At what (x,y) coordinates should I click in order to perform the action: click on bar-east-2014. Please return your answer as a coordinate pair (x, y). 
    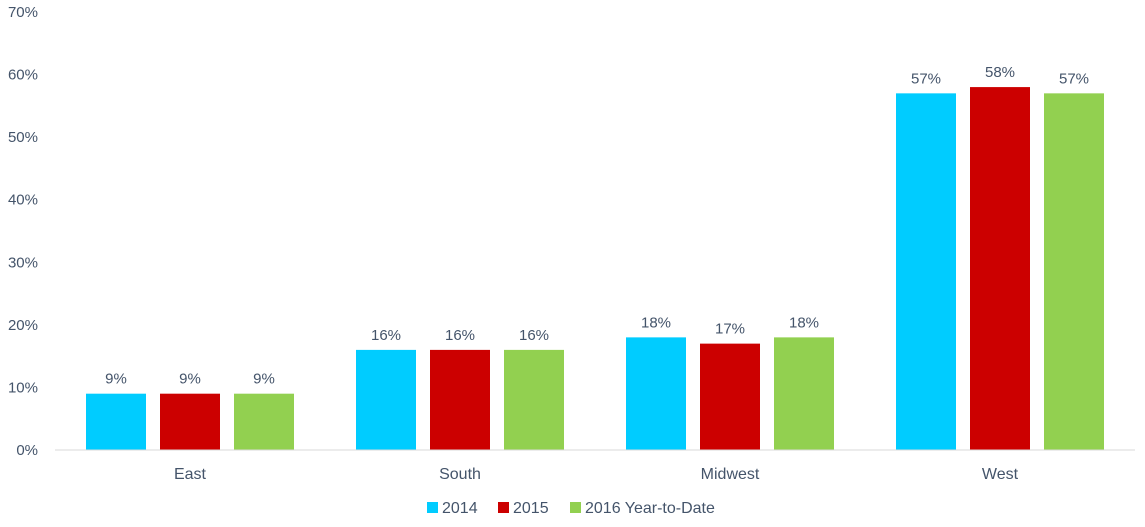
    Looking at the image, I should click on (116, 421).